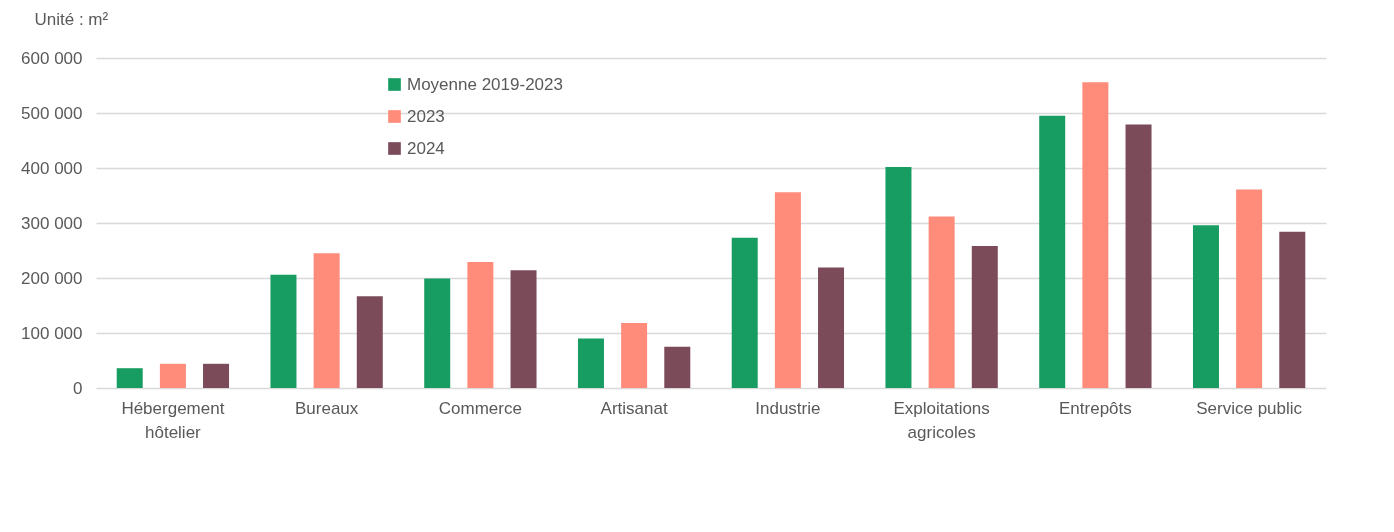 This screenshot has width=1394, height=532. I want to click on x-tick-label: Commerce, so click(480, 408).